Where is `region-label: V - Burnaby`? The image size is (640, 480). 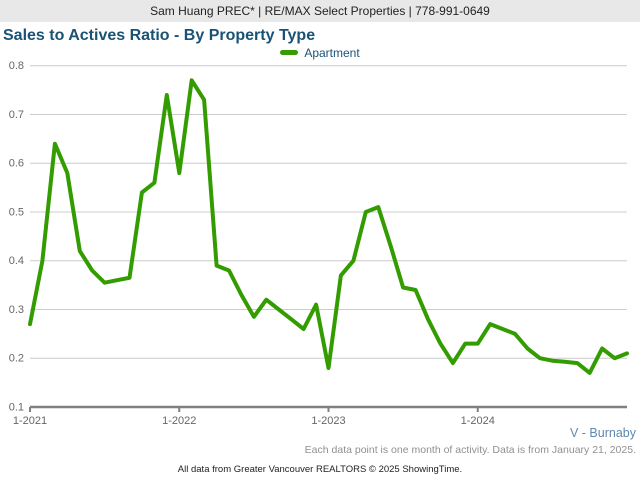 region-label: V - Burnaby is located at coordinates (602, 433).